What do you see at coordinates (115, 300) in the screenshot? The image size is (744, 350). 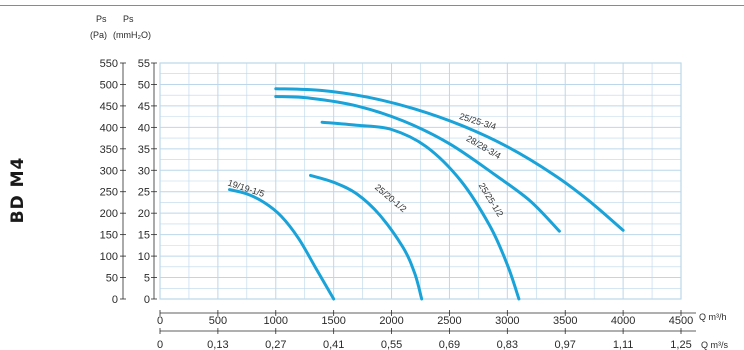 I see `y-tick-label-pa: 0` at bounding box center [115, 300].